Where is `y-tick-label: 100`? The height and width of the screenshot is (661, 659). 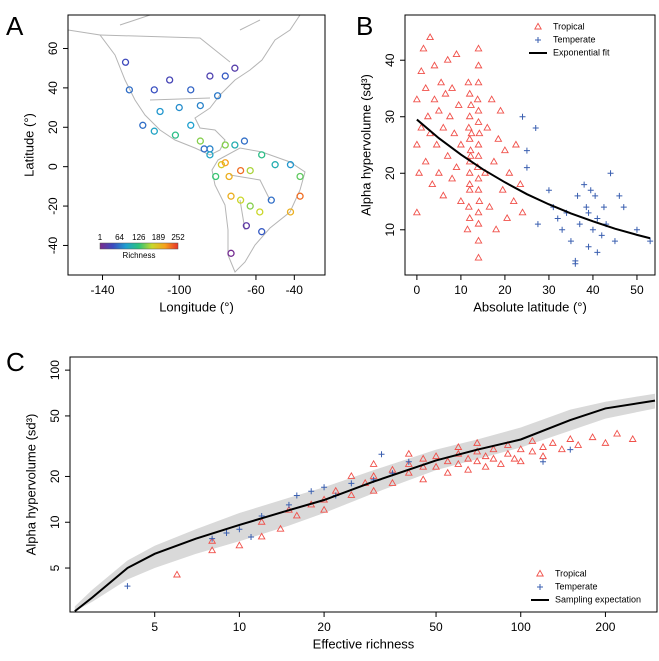 y-tick-label: 100 is located at coordinates (55, 370).